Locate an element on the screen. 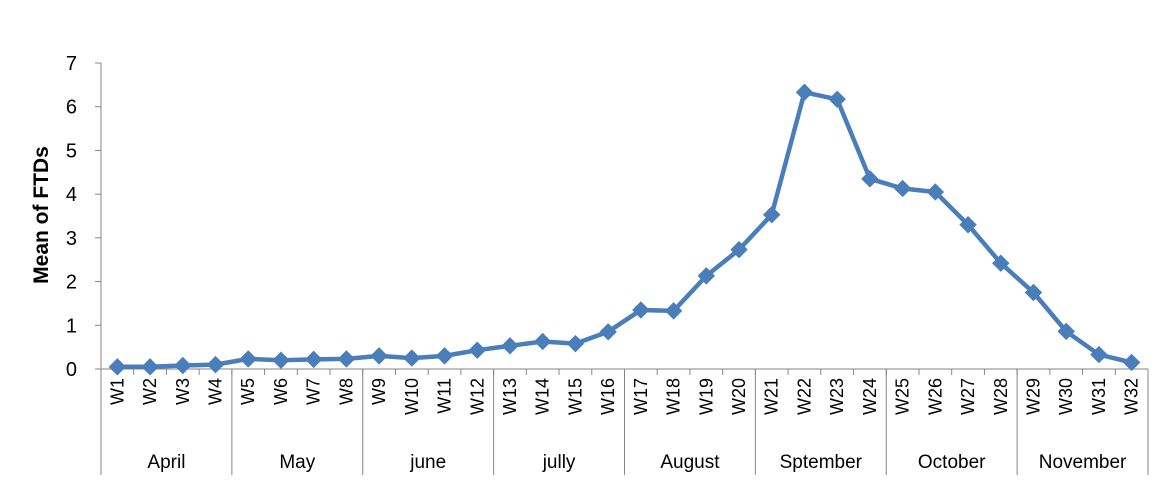 The image size is (1176, 502). x-tick-label: W10 is located at coordinates (412, 396).